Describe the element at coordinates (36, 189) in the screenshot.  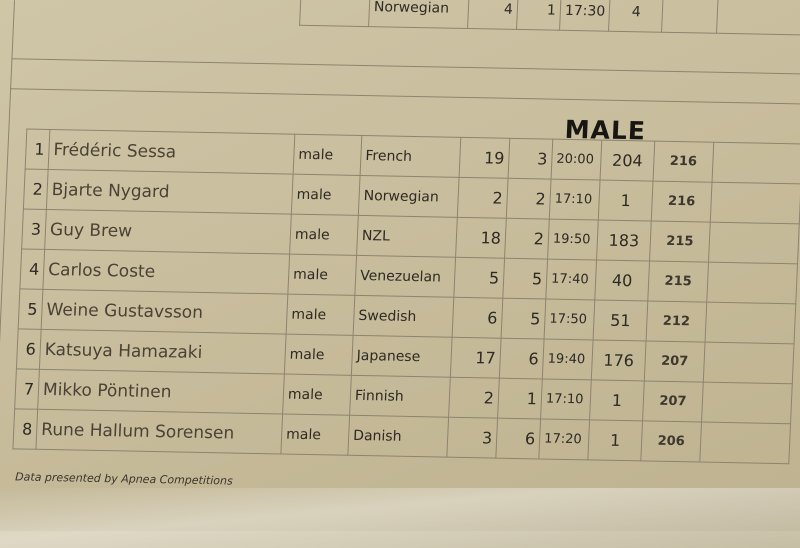
I see `rank-cell: 2` at that location.